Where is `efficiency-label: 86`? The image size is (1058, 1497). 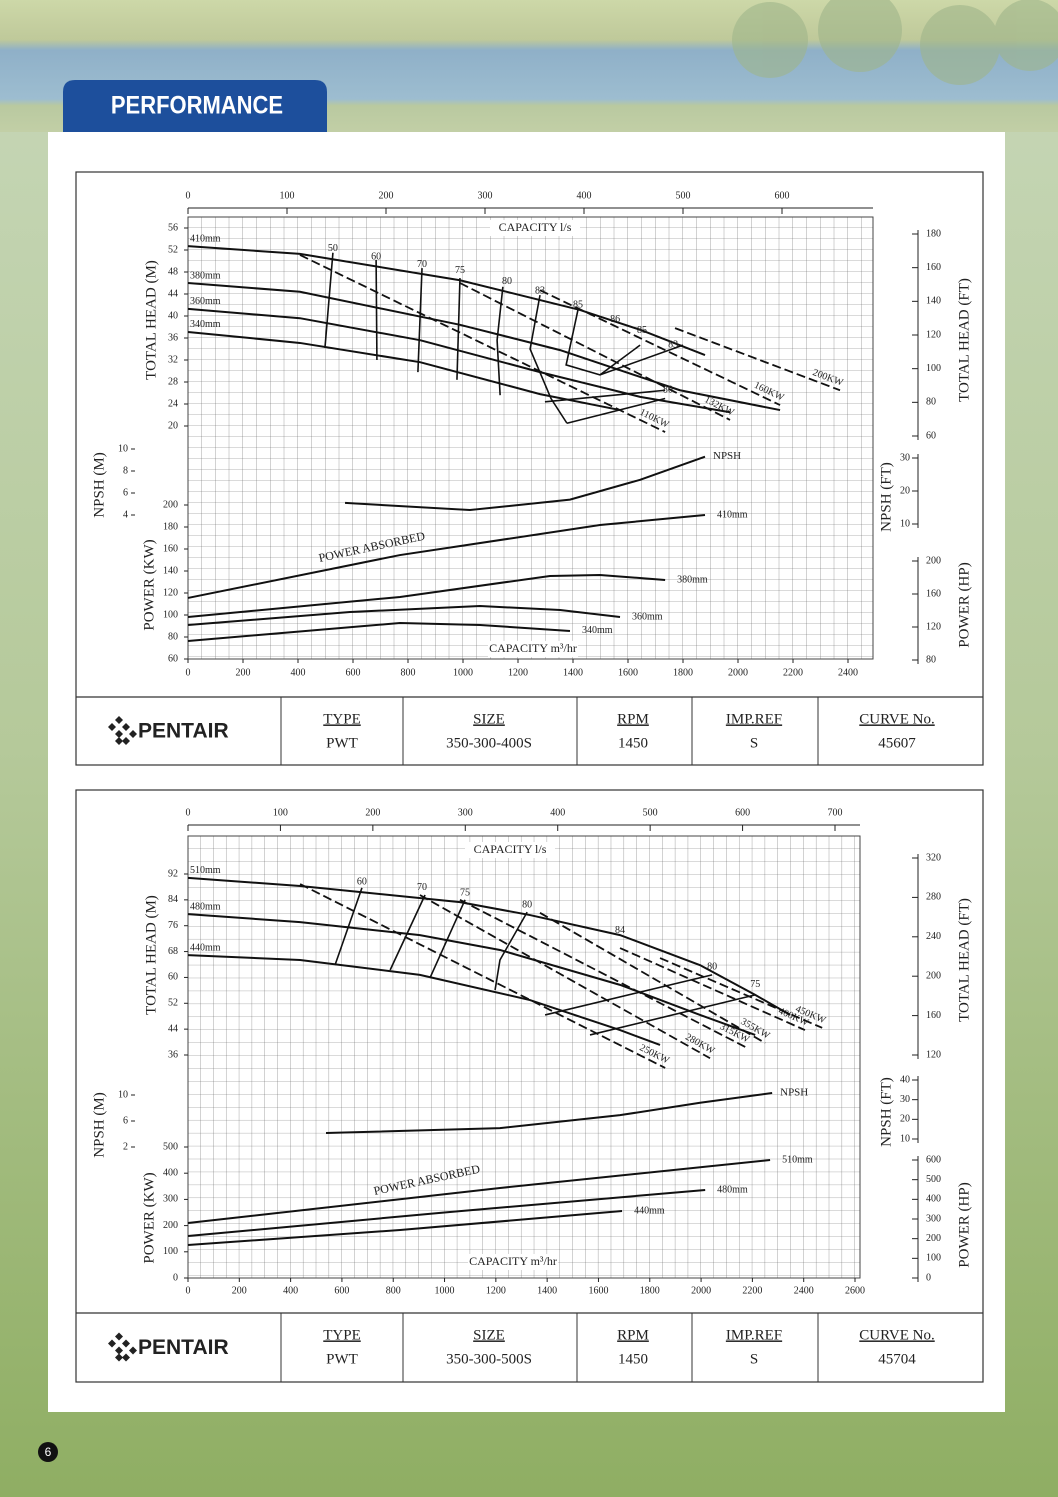
efficiency-label: 86 is located at coordinates (615, 319).